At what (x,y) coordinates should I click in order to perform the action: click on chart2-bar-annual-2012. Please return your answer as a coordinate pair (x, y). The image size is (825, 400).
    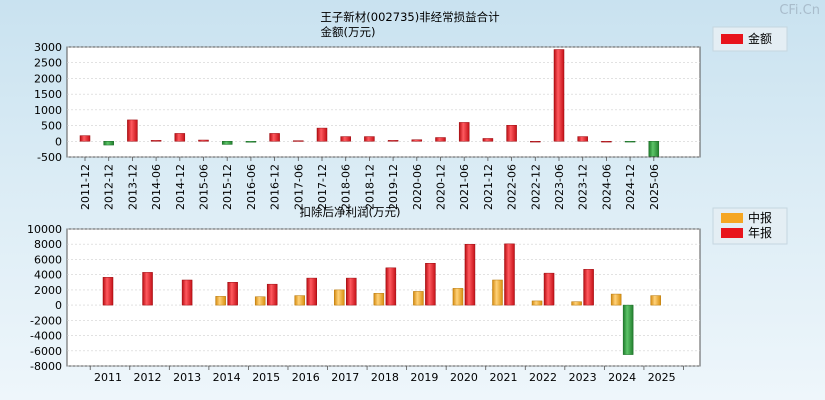
    Looking at the image, I should click on (147, 289).